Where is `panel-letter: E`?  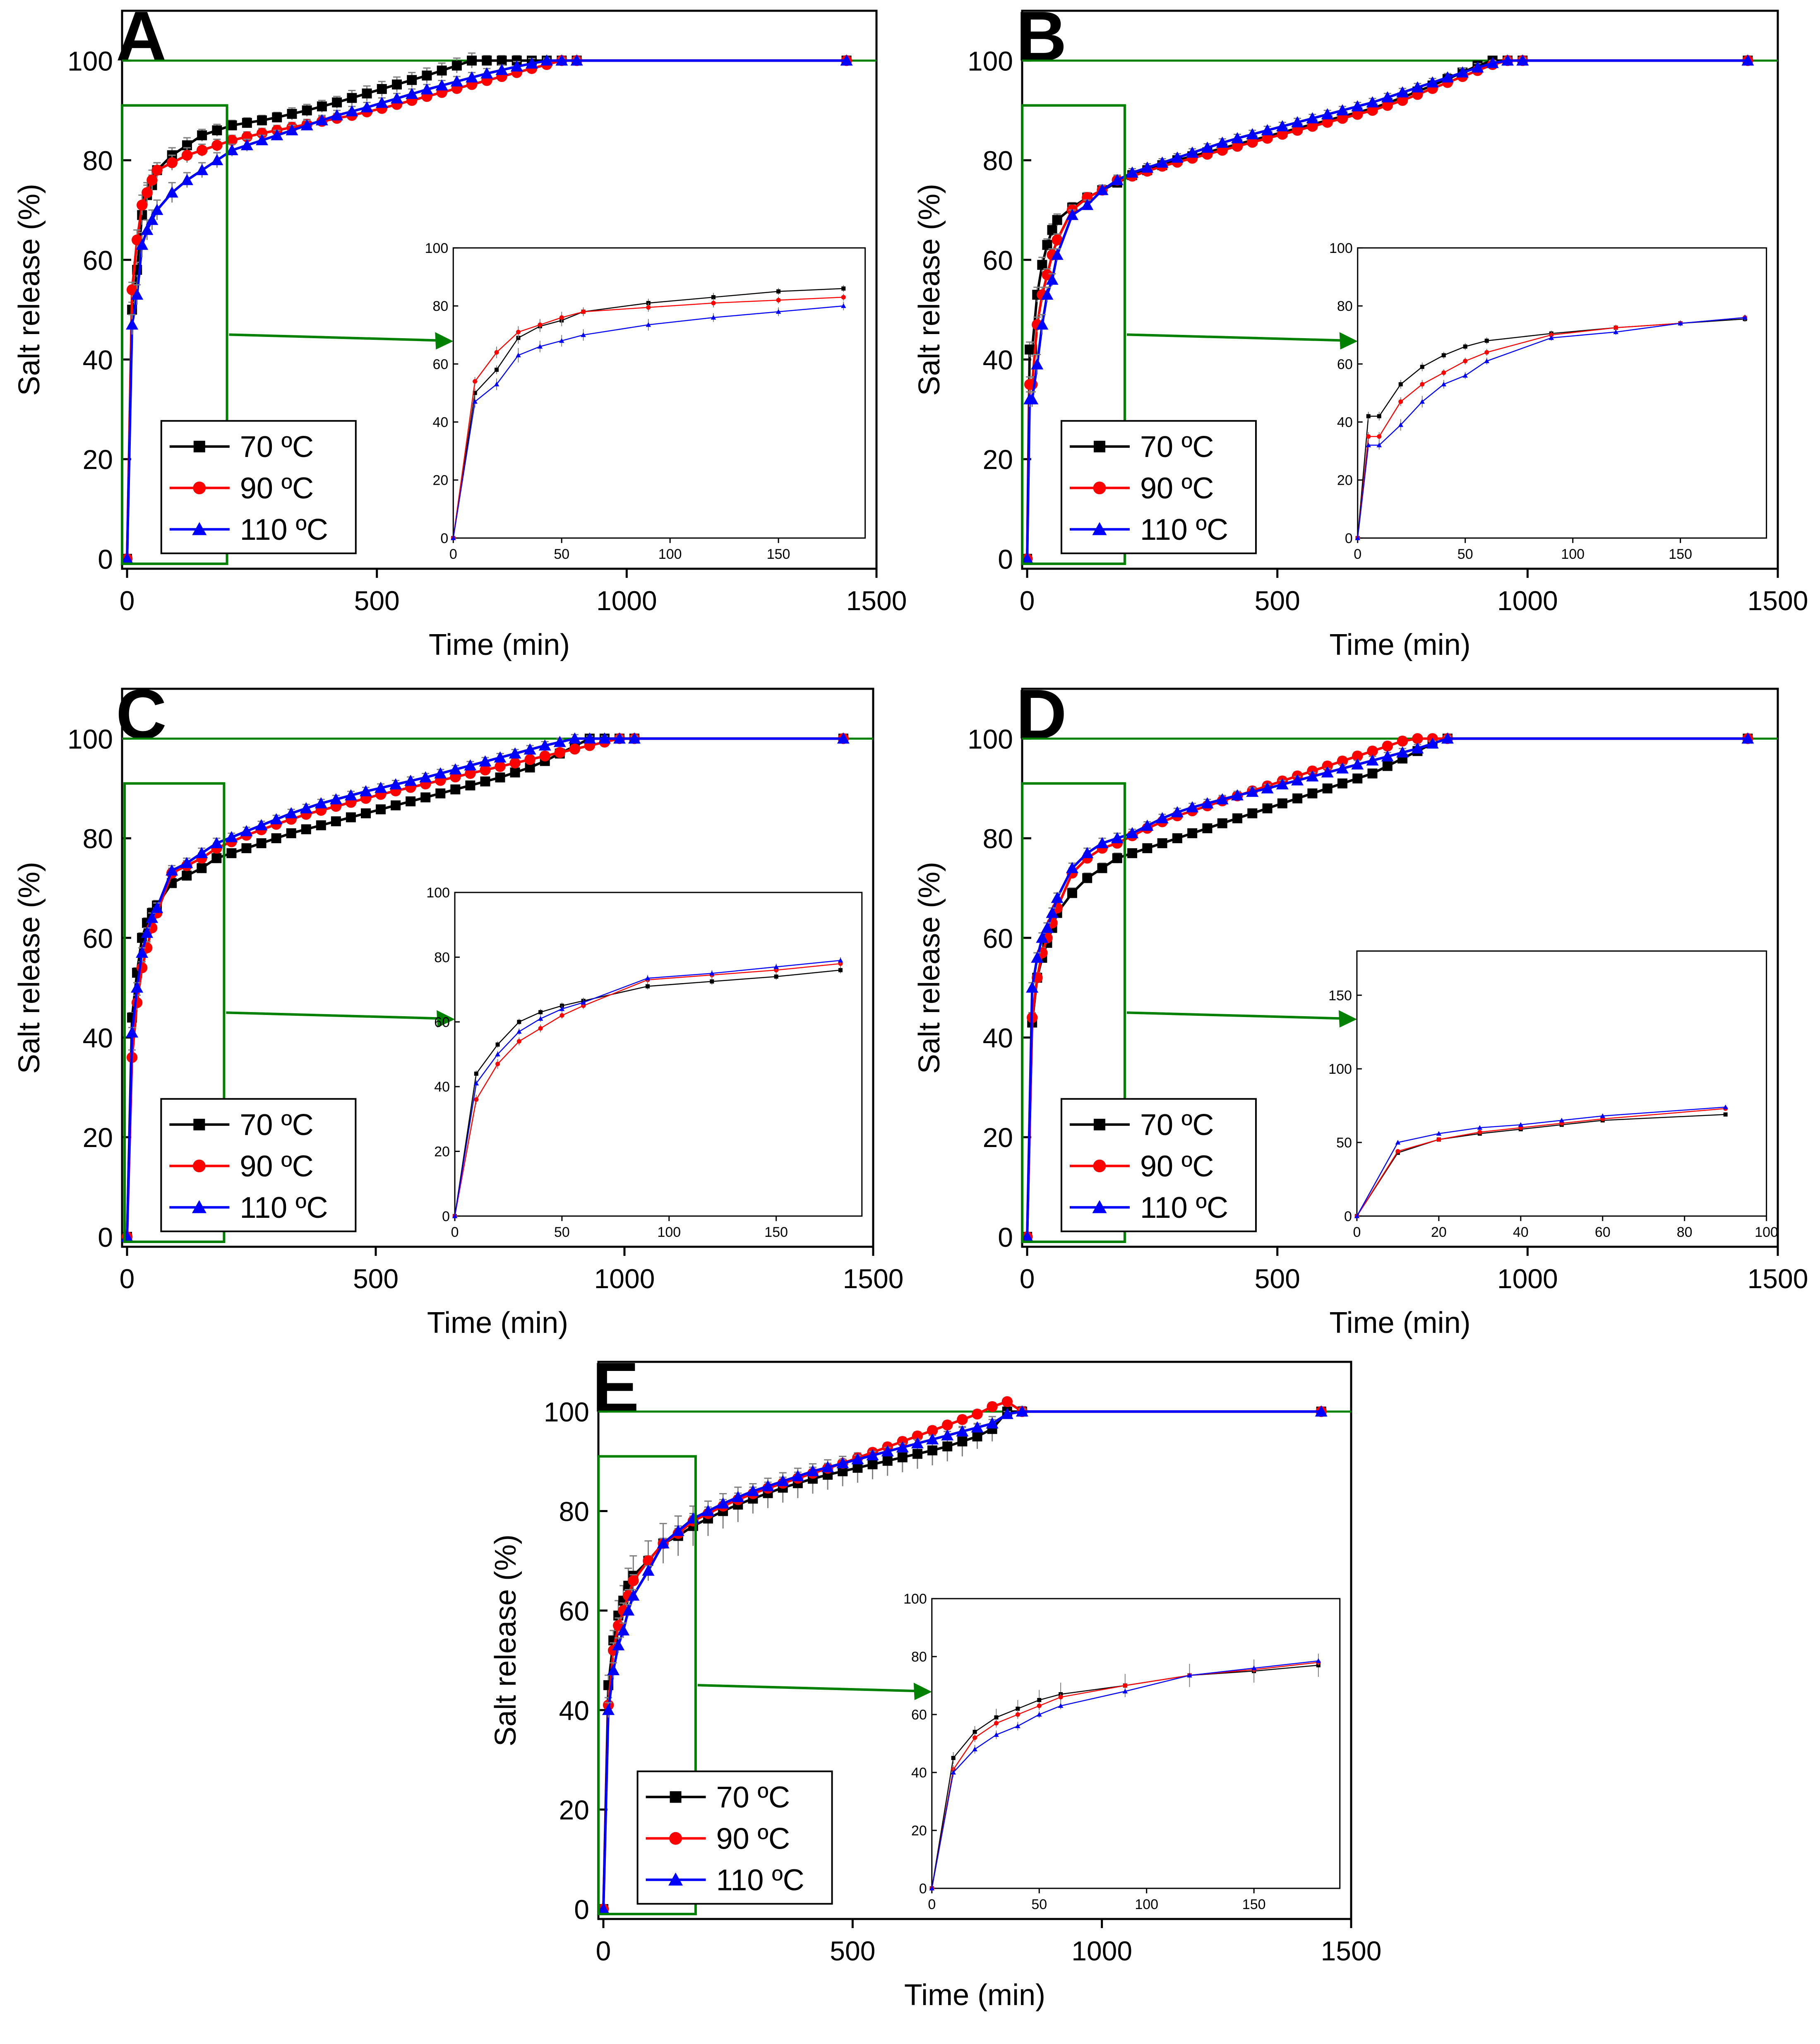 panel-letter: E is located at coordinates (615, 1387).